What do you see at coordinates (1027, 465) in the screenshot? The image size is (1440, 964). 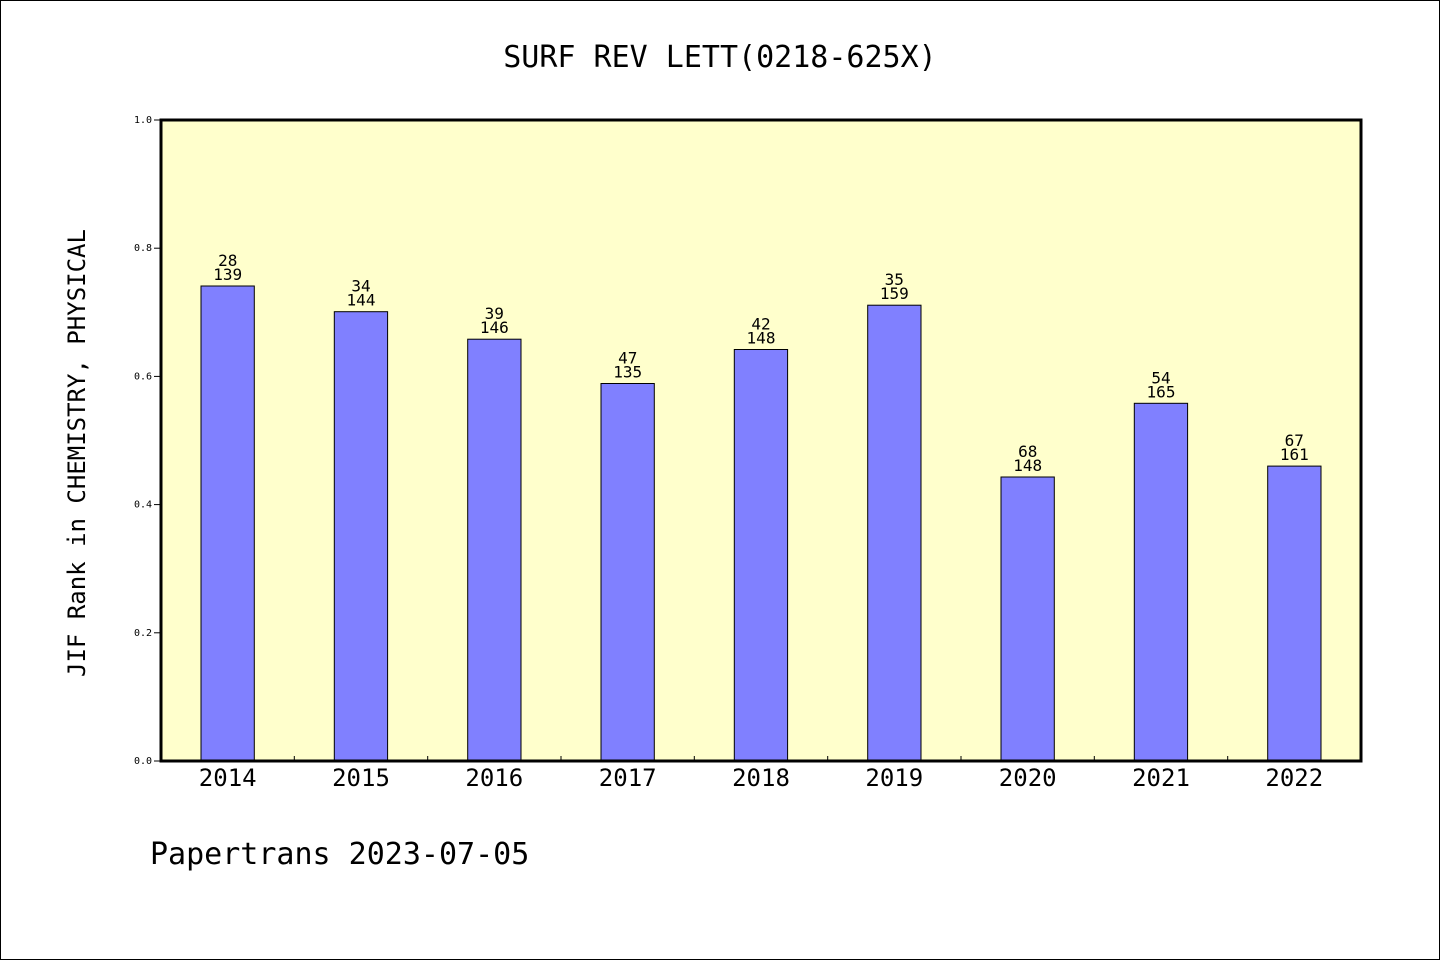 I see `bar-total-label-2020: 148` at bounding box center [1027, 465].